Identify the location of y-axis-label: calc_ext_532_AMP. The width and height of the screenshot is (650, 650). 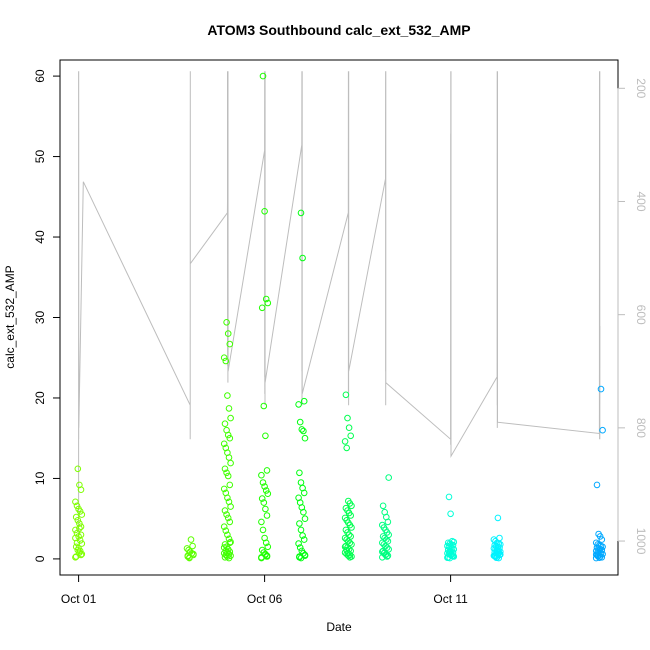
(10, 316).